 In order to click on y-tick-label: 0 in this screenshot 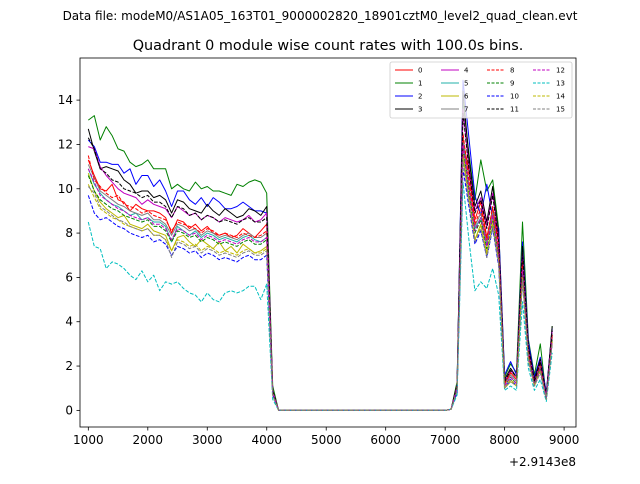, I will do `click(69, 410)`.